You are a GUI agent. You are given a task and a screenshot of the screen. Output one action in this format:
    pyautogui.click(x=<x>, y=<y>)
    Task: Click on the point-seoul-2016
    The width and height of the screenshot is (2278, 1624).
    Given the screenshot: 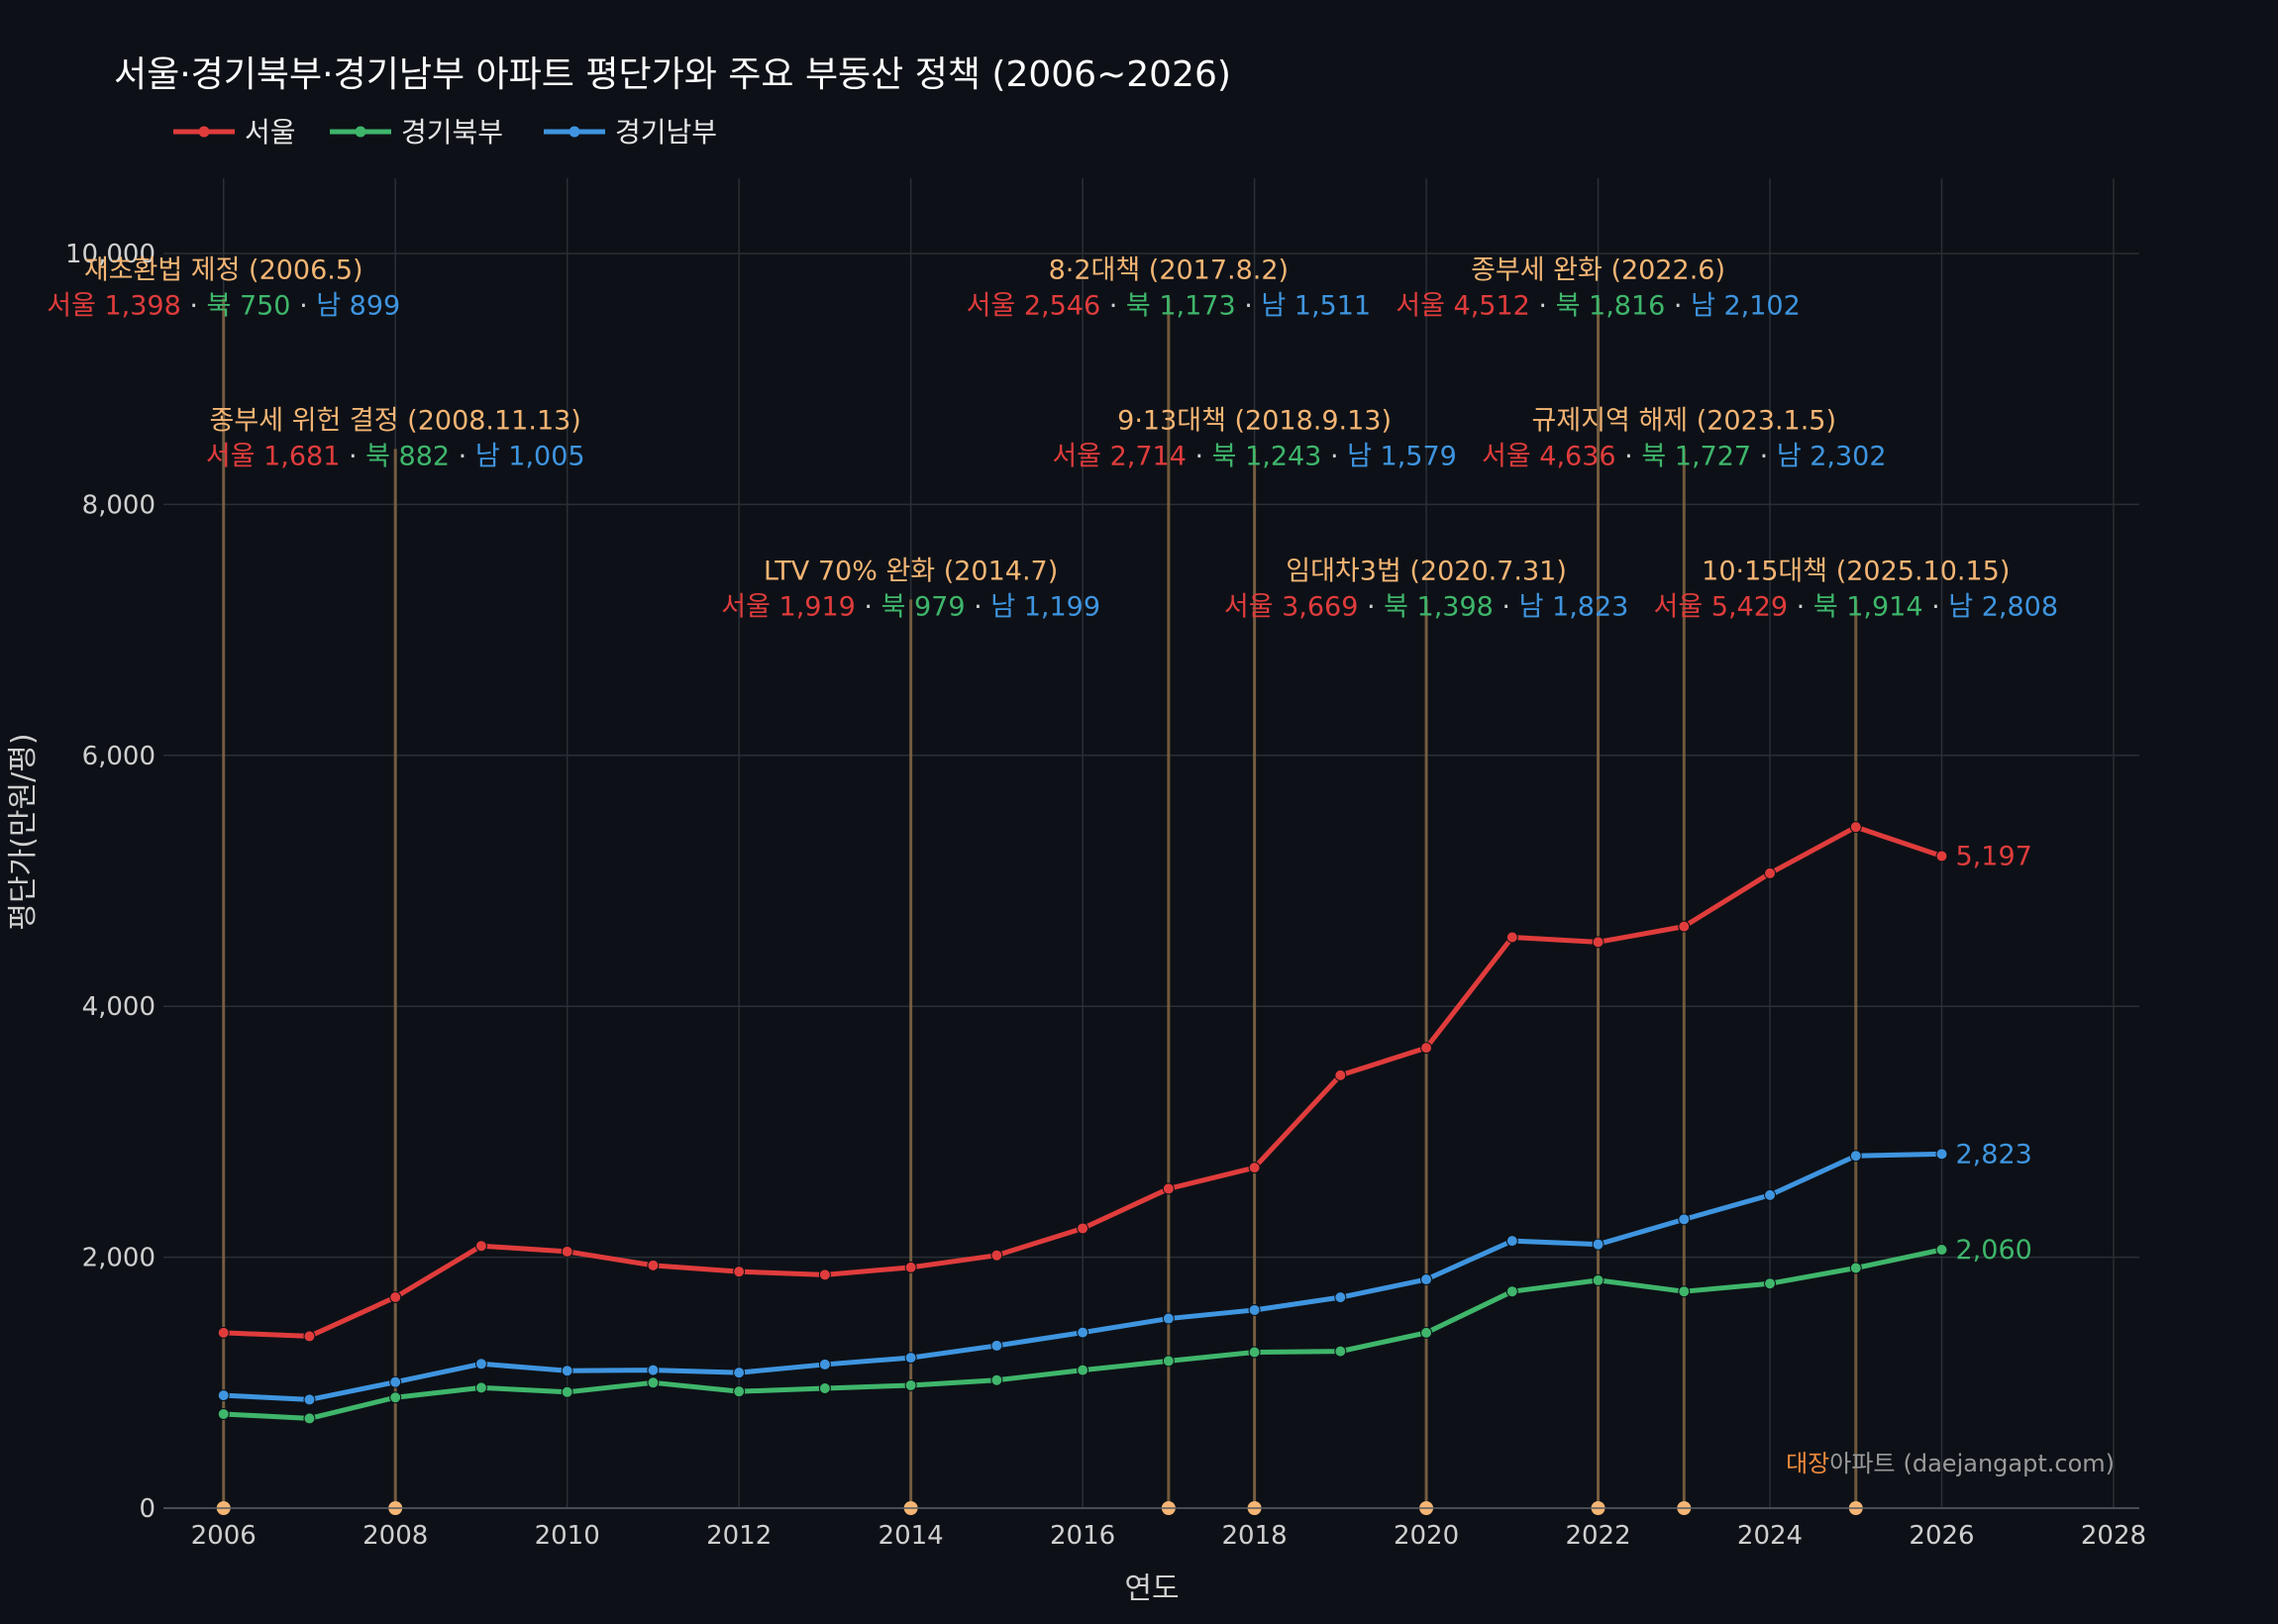 What is the action you would take?
    pyautogui.click(x=1083, y=1228)
    